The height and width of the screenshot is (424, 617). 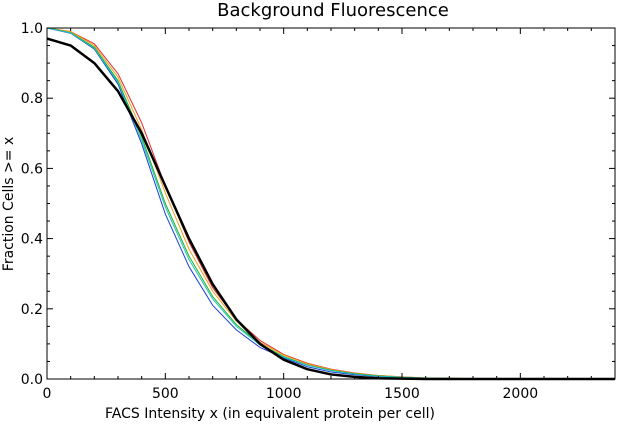 I want to click on y-tick-label: 0.2, so click(x=32, y=310).